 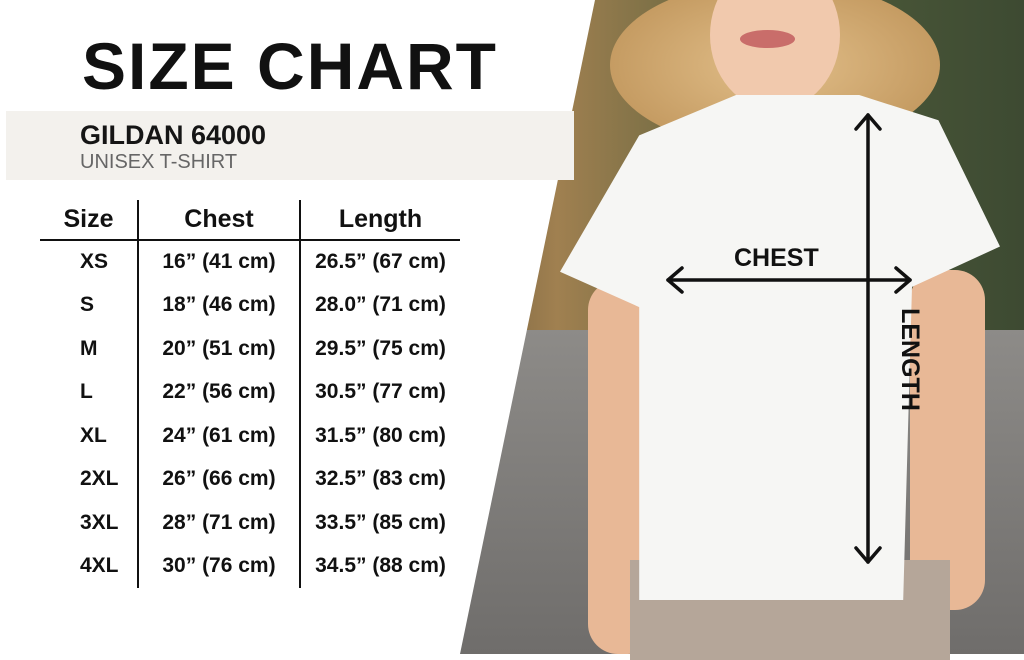 What do you see at coordinates (379, 479) in the screenshot?
I see `cell-length: 32.5” (83 cm)` at bounding box center [379, 479].